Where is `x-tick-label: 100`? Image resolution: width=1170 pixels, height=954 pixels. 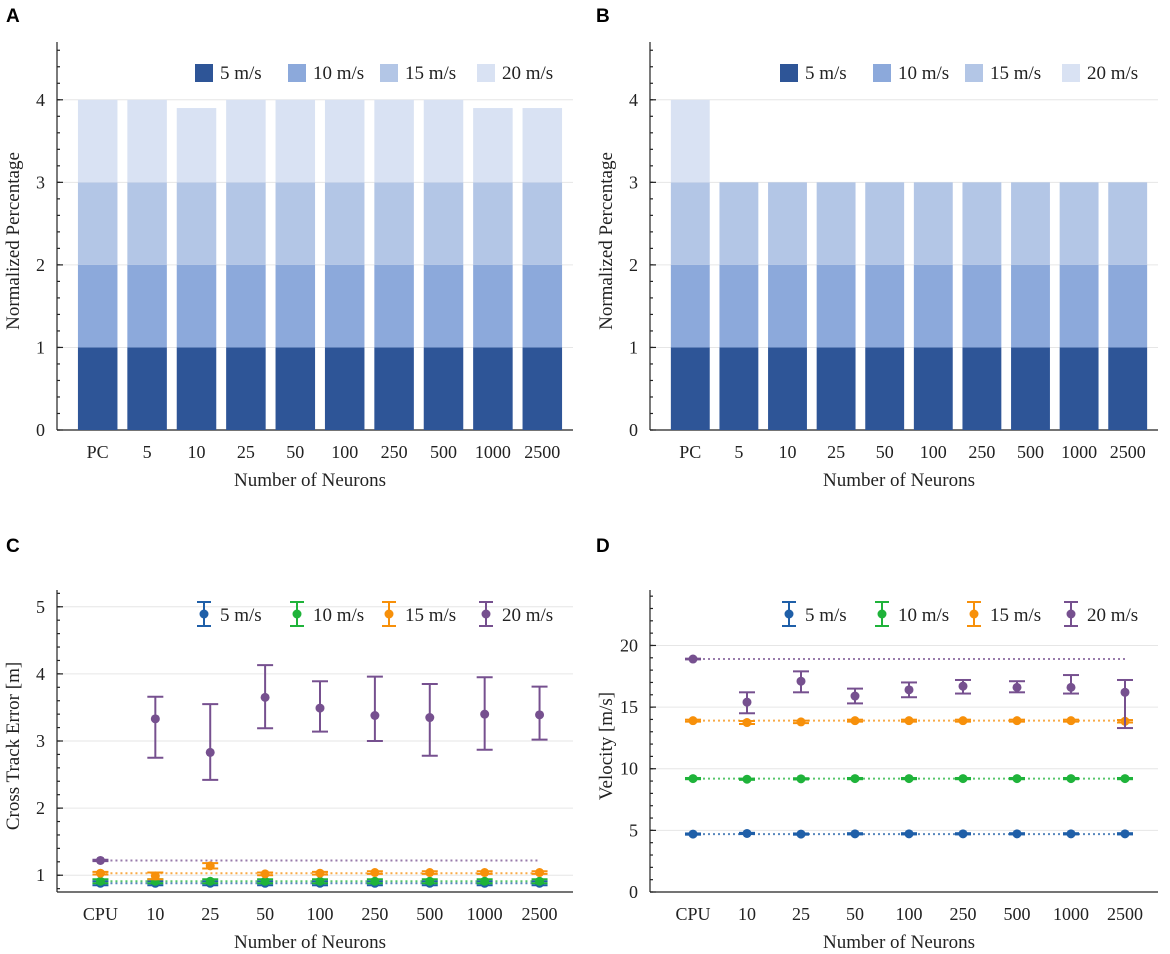 x-tick-label: 100 is located at coordinates (320, 914).